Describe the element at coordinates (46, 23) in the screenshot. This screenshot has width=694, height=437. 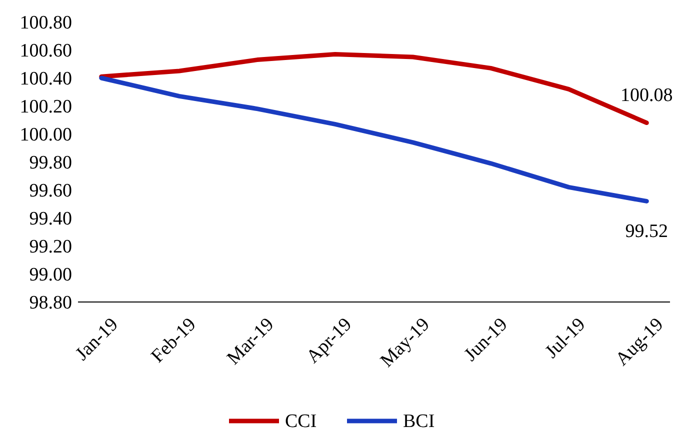
I see `y-tick-label: 100.80` at that location.